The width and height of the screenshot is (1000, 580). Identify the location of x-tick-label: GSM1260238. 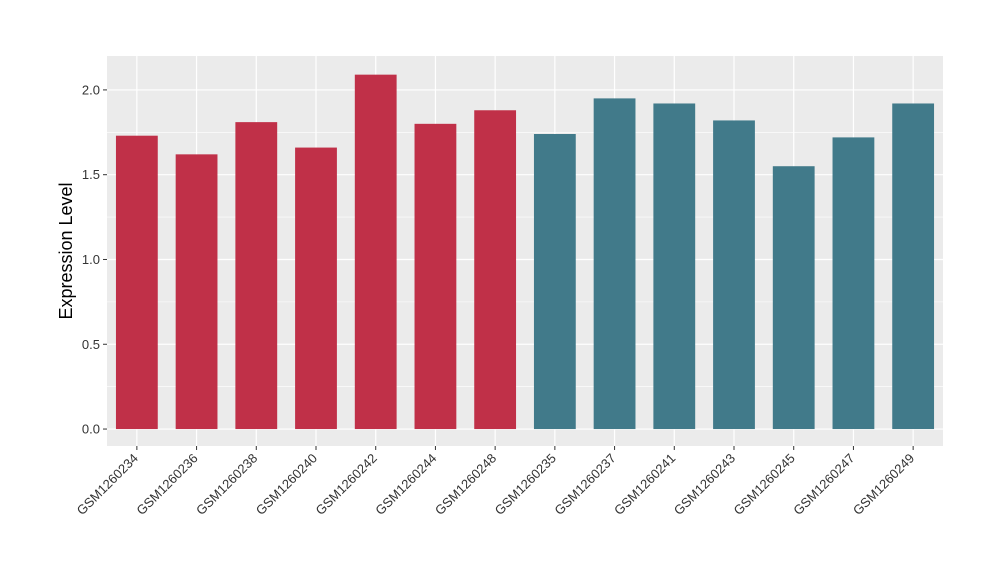
(226, 484).